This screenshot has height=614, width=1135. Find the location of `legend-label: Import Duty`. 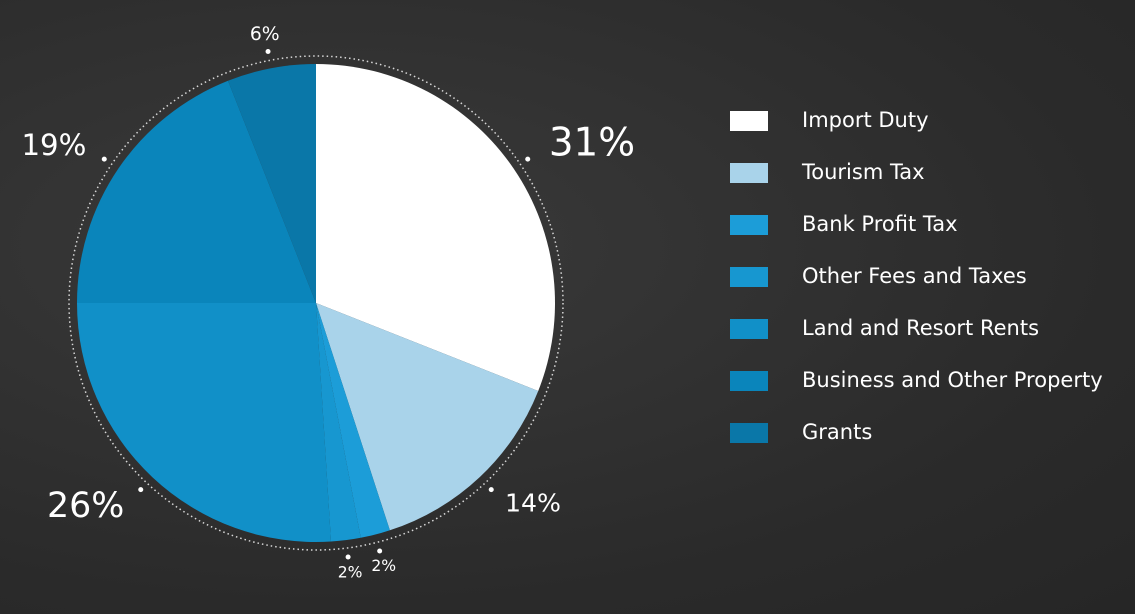

legend-label: Import Duty is located at coordinates (865, 120).